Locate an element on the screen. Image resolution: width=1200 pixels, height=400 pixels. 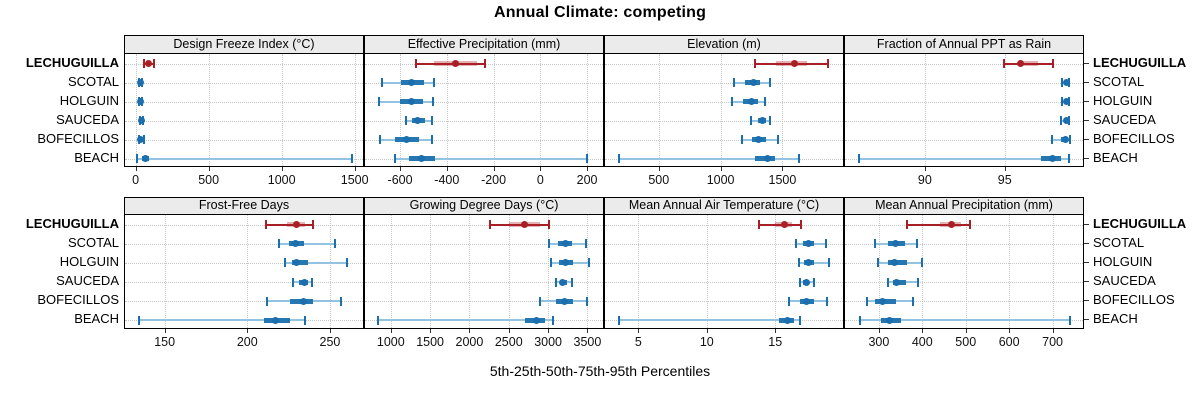
x-tick-label: 1000 is located at coordinates (390, 342).